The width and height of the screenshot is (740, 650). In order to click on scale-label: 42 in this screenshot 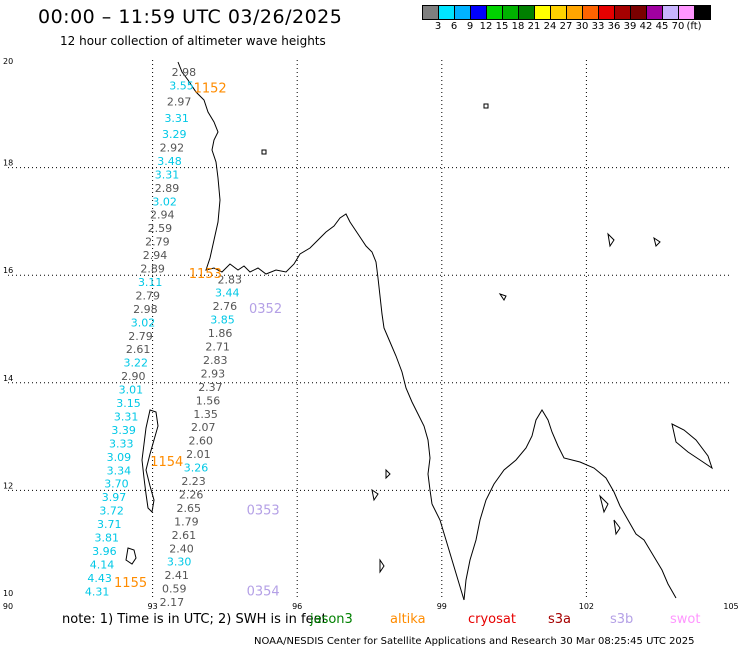, I will do `click(646, 26)`.